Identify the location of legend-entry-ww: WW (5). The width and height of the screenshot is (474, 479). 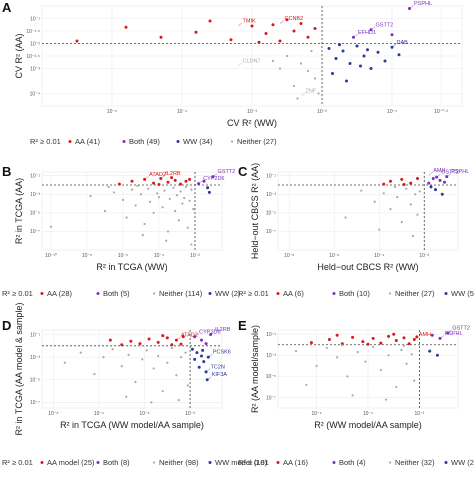
(462, 293).